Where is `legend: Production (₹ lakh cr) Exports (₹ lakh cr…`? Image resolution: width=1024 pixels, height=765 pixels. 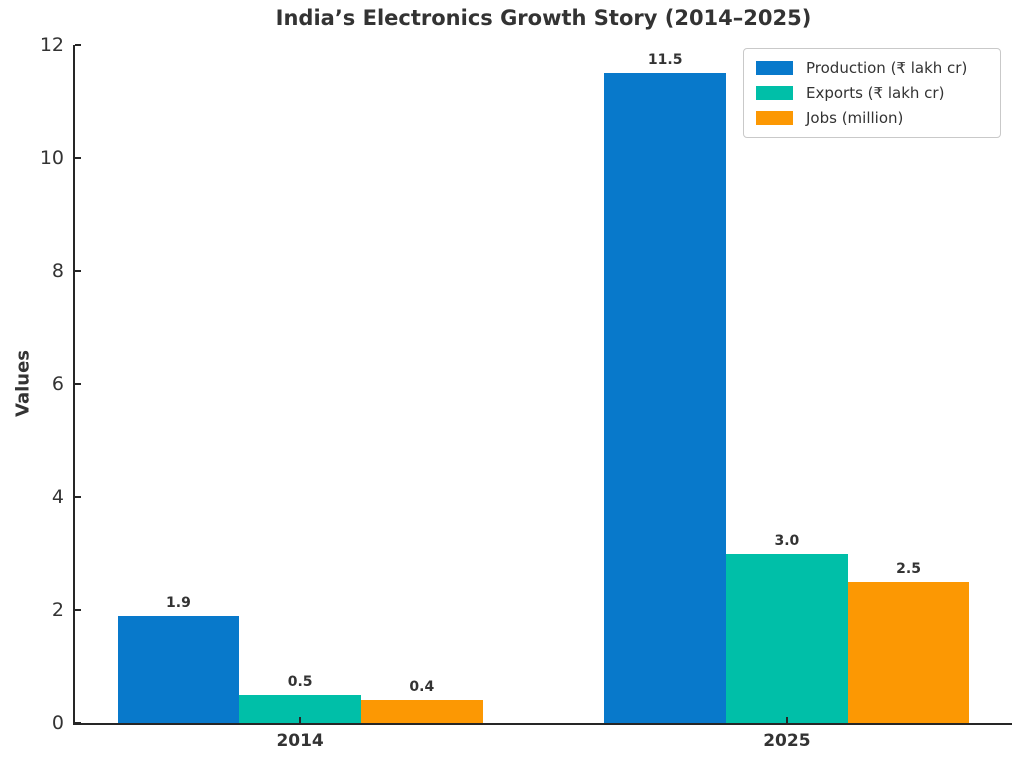 legend: Production (₹ lakh cr) Exports (₹ lakh cr… is located at coordinates (872, 93).